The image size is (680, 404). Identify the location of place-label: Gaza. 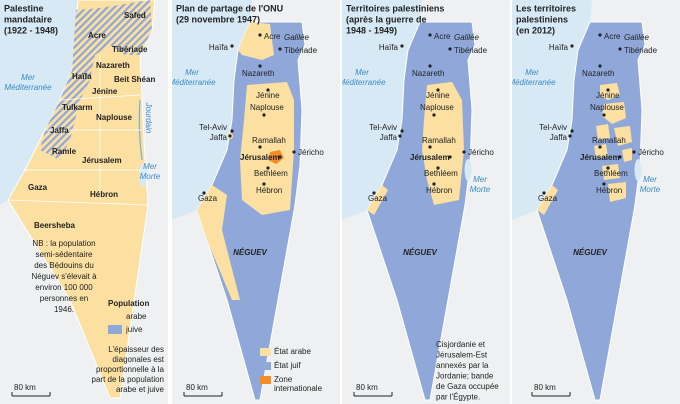
(38, 187).